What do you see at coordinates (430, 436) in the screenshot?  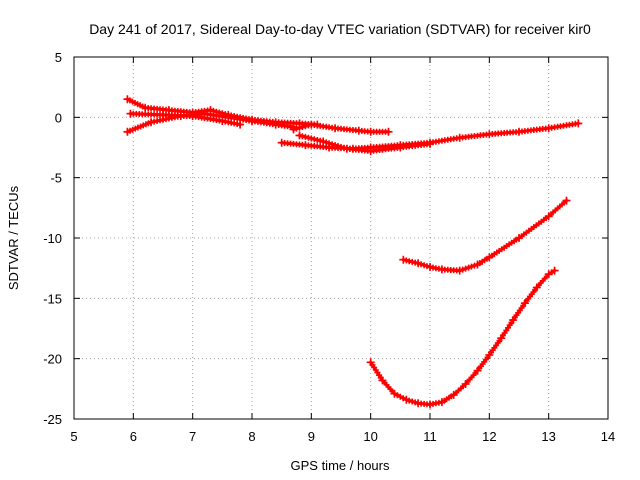 I see `x-tick-label: 11` at bounding box center [430, 436].